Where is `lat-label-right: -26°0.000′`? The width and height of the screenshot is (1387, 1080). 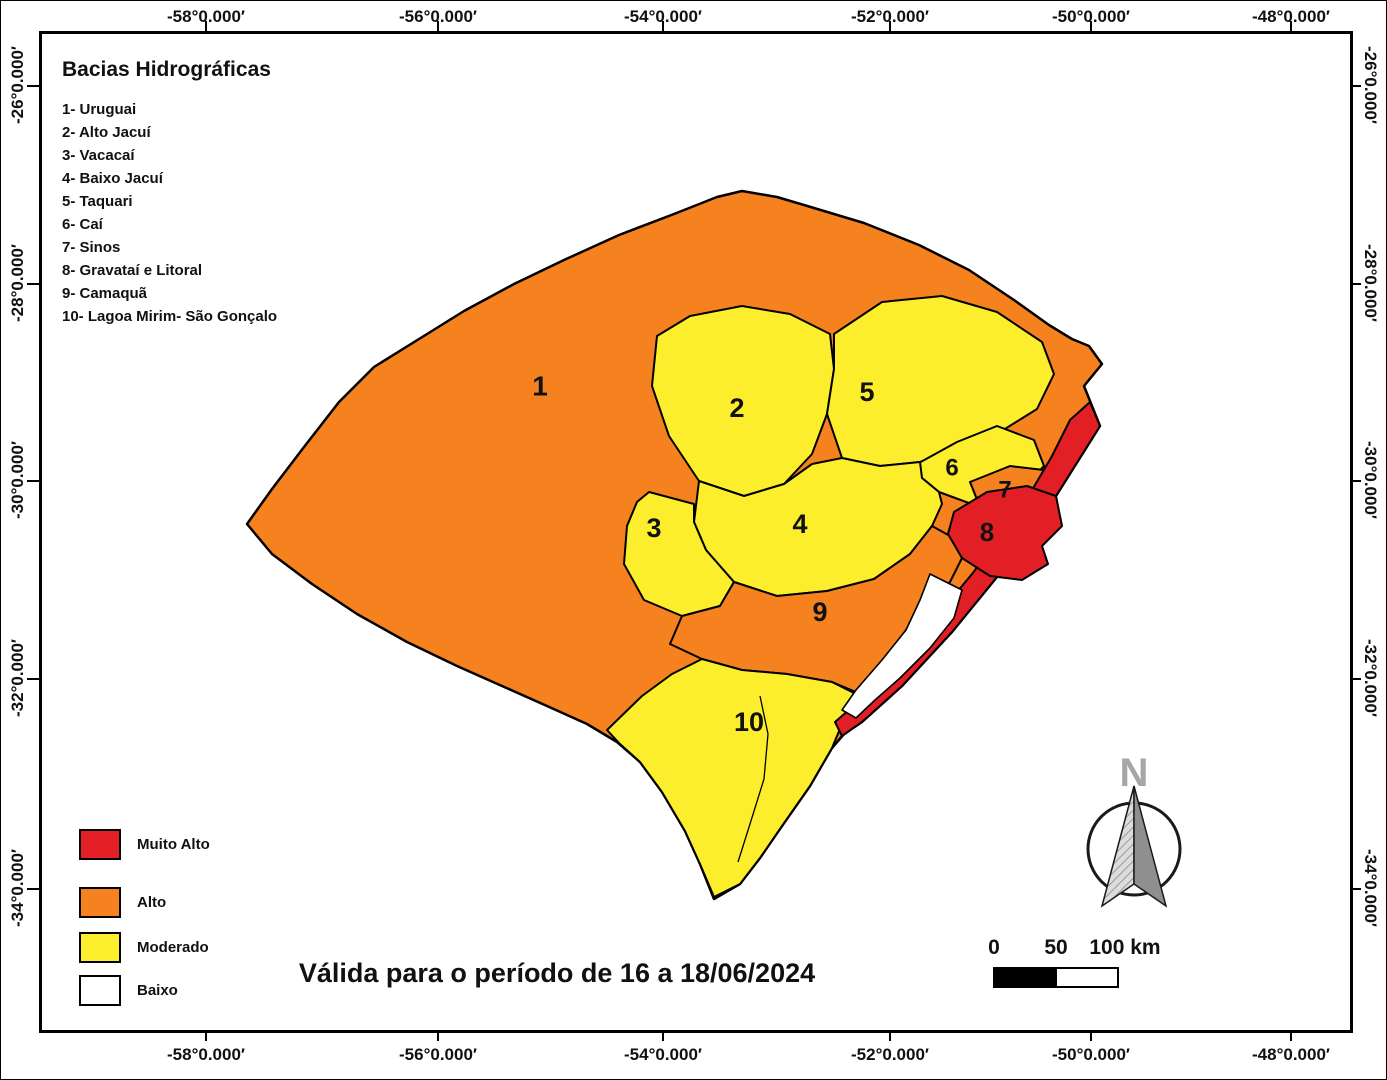 lat-label-right: -26°0.000′ is located at coordinates (1370, 85).